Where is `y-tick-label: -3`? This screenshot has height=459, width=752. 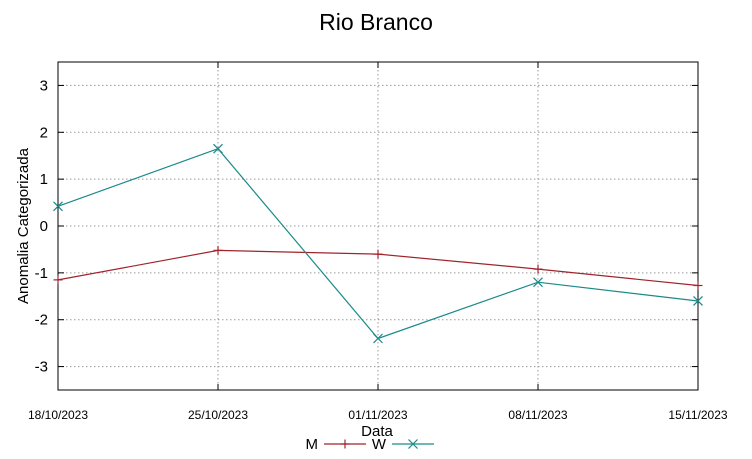 y-tick-label: -3 is located at coordinates (41, 367).